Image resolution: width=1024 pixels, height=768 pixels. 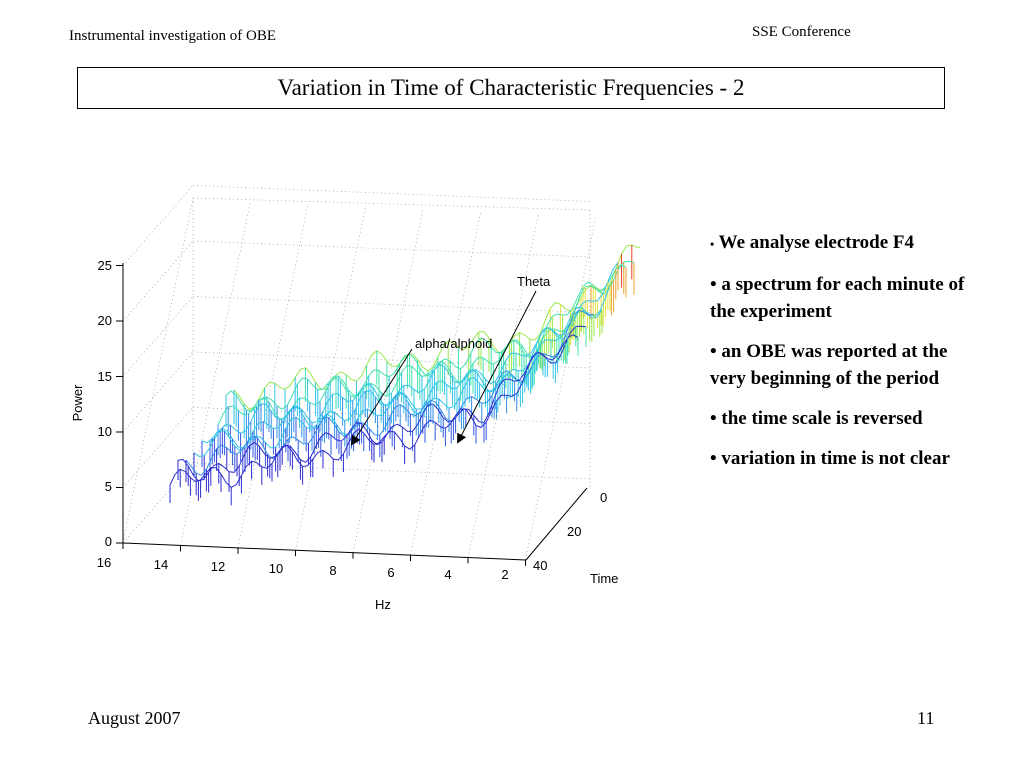 What do you see at coordinates (801, 32) in the screenshot?
I see `header-conference: SSE Conference` at bounding box center [801, 32].